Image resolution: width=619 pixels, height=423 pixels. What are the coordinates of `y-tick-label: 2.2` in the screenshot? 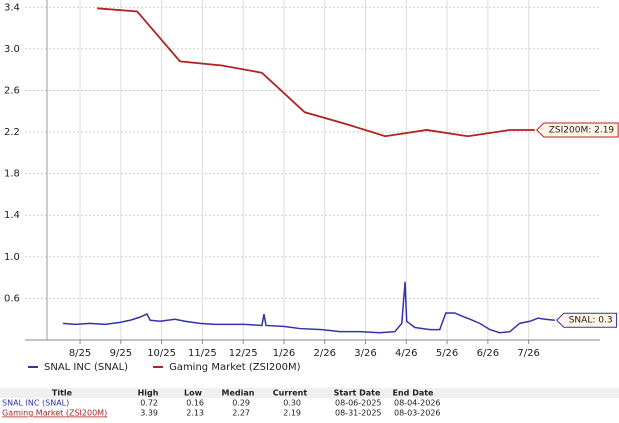 It's located at (12, 132).